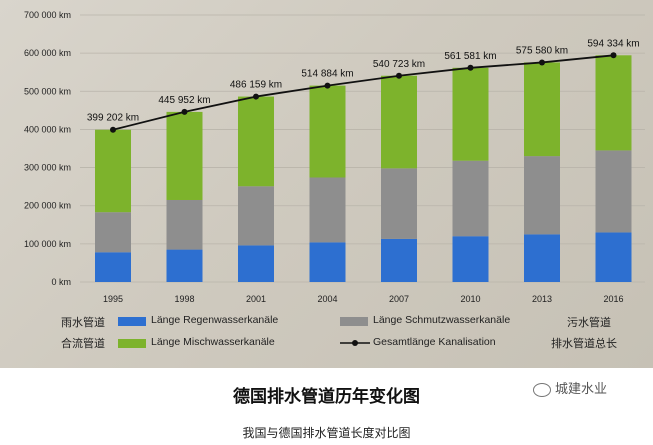  What do you see at coordinates (354, 321) in the screenshot?
I see `legend-swatch-waste` at bounding box center [354, 321].